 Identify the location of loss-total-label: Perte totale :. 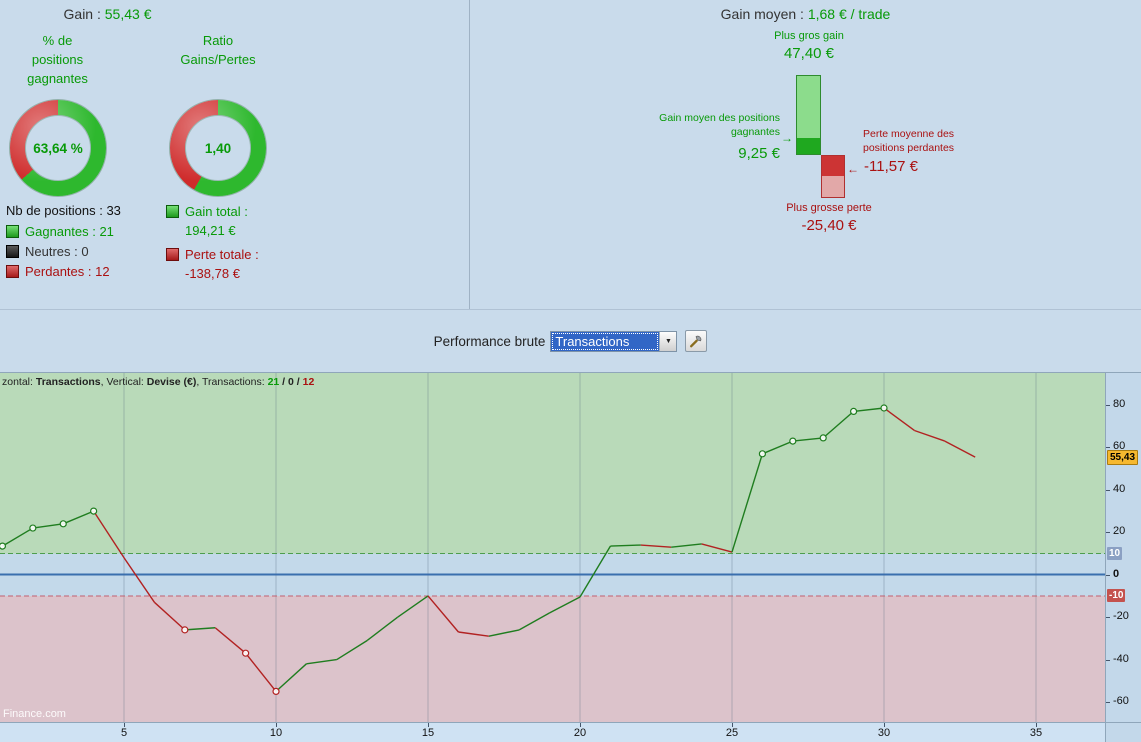
(222, 254).